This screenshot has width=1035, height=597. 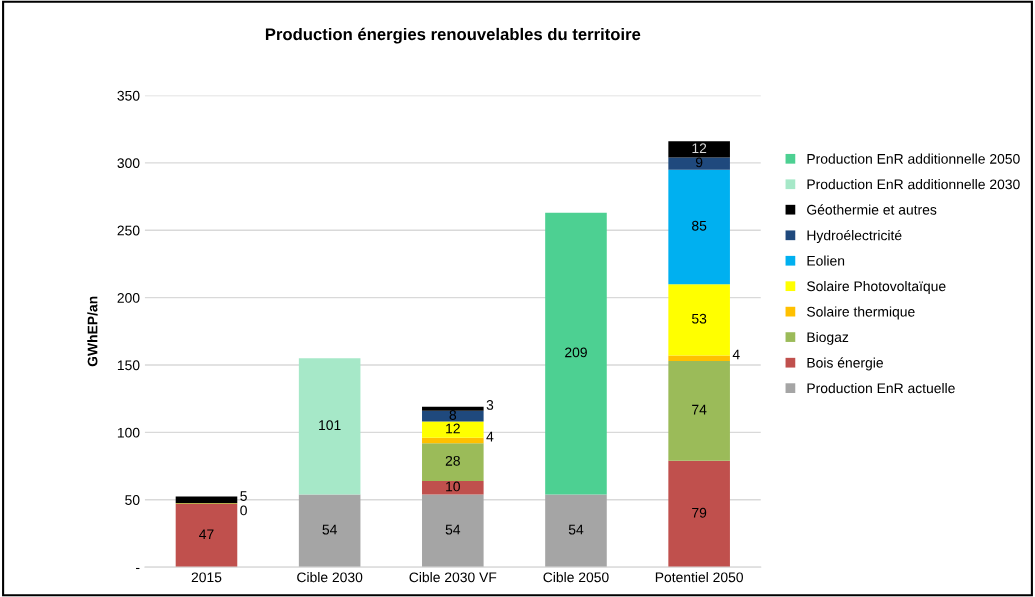 I want to click on data-label: 209, so click(x=576, y=352).